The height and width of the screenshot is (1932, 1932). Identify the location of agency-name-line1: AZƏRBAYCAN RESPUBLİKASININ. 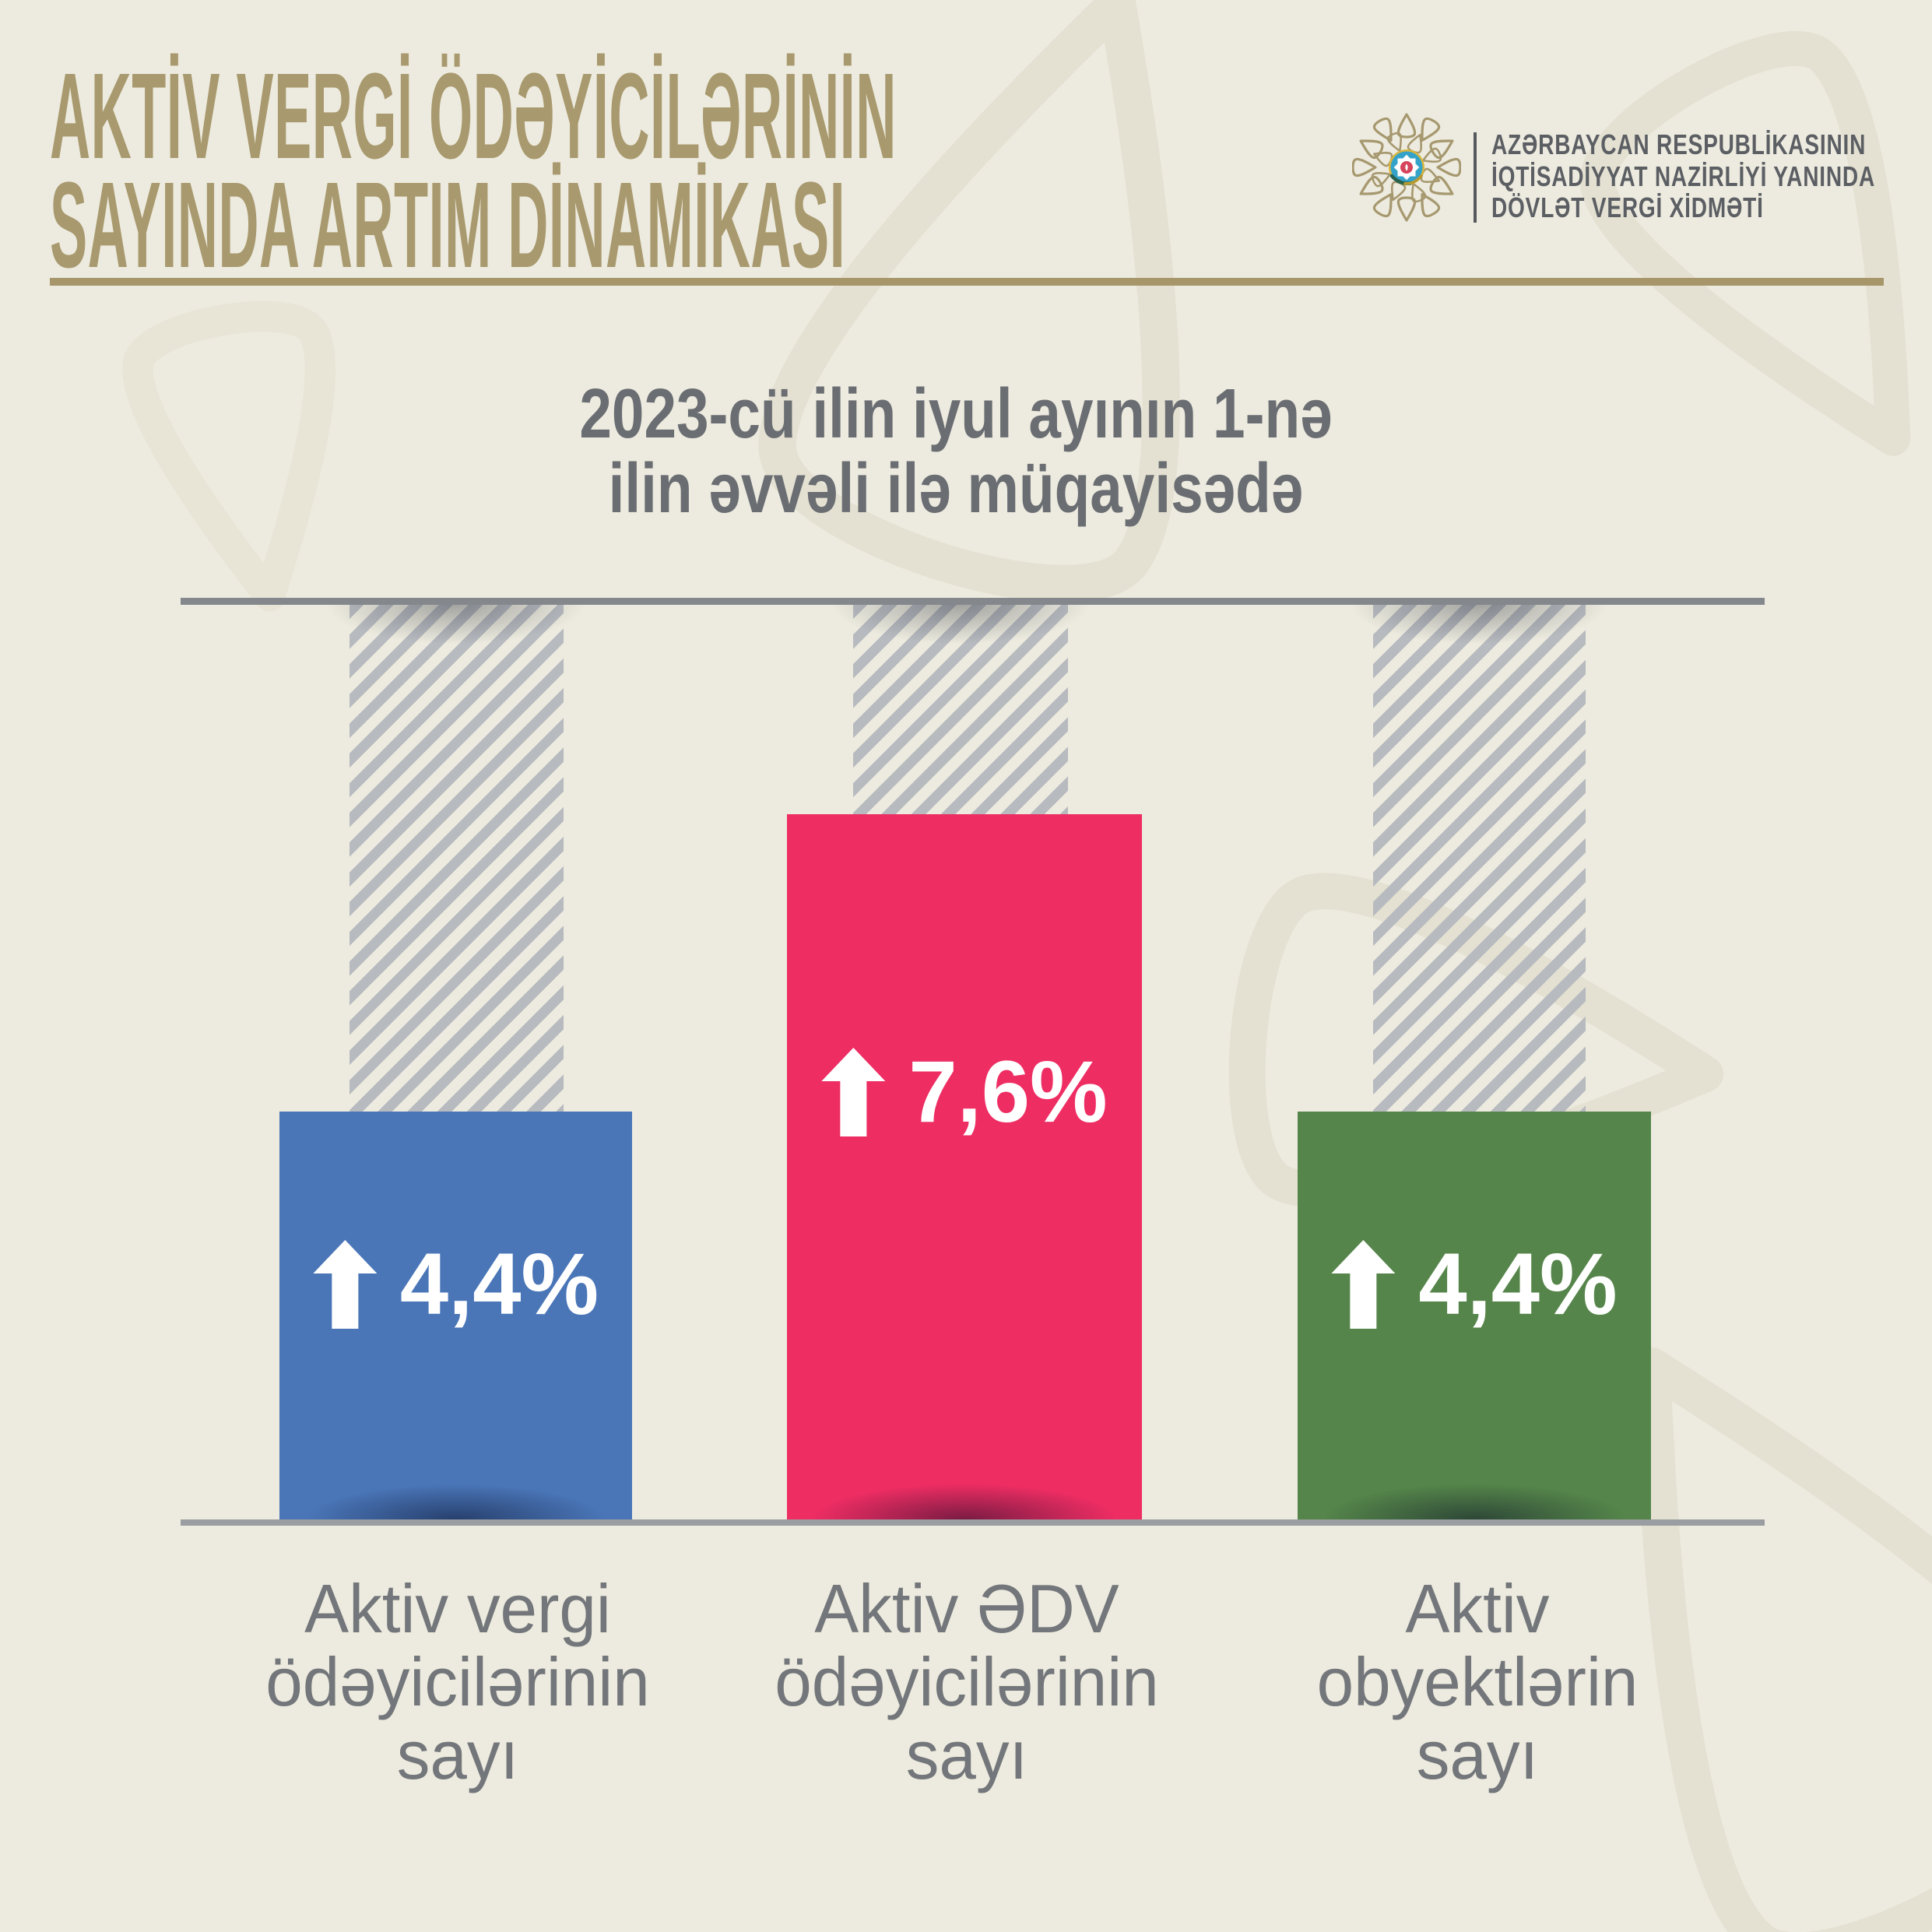
(1679, 144).